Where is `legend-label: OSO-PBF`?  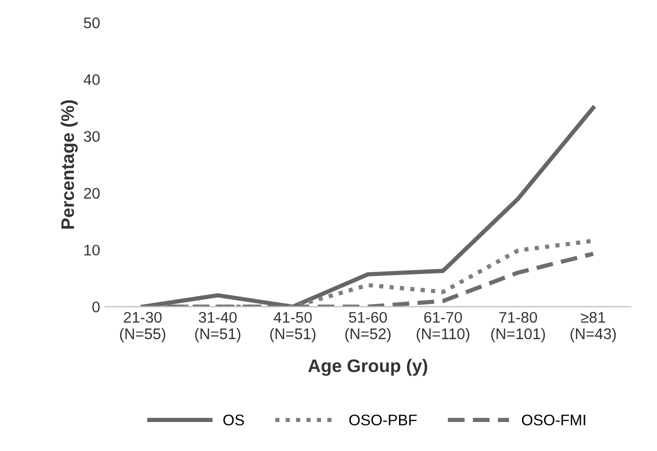 legend-label: OSO-PBF is located at coordinates (383, 420).